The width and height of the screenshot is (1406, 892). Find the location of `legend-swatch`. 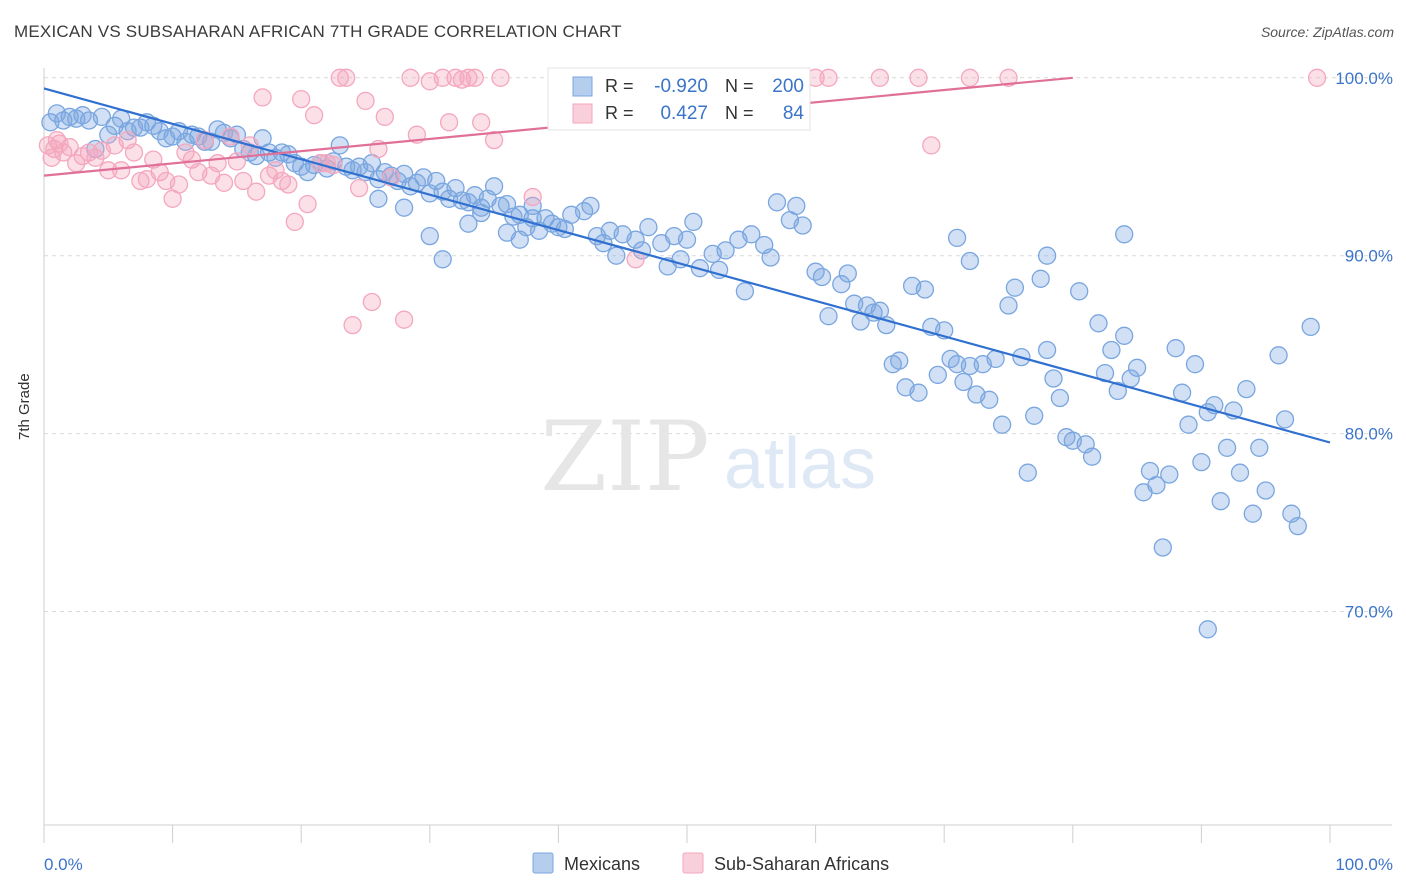

legend-swatch is located at coordinates (582, 113).